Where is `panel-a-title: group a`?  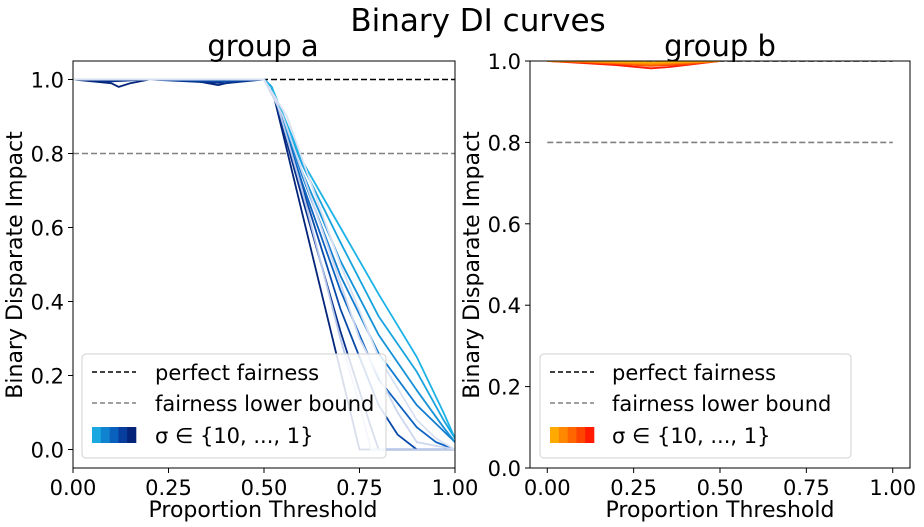
panel-a-title: group a is located at coordinates (262, 46).